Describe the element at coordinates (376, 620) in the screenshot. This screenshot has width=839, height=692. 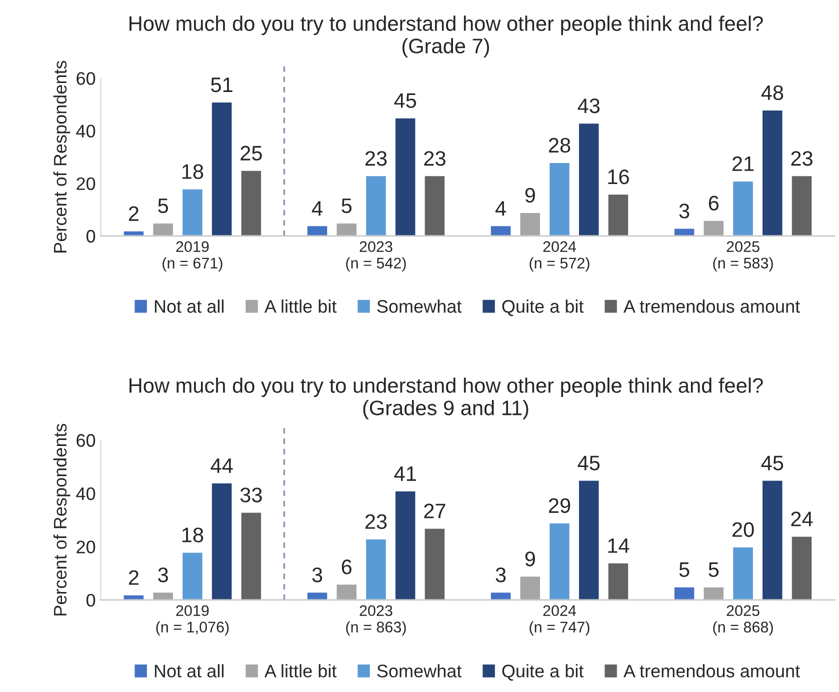
I see `x-tick-label: 2023 (n = 863)` at that location.